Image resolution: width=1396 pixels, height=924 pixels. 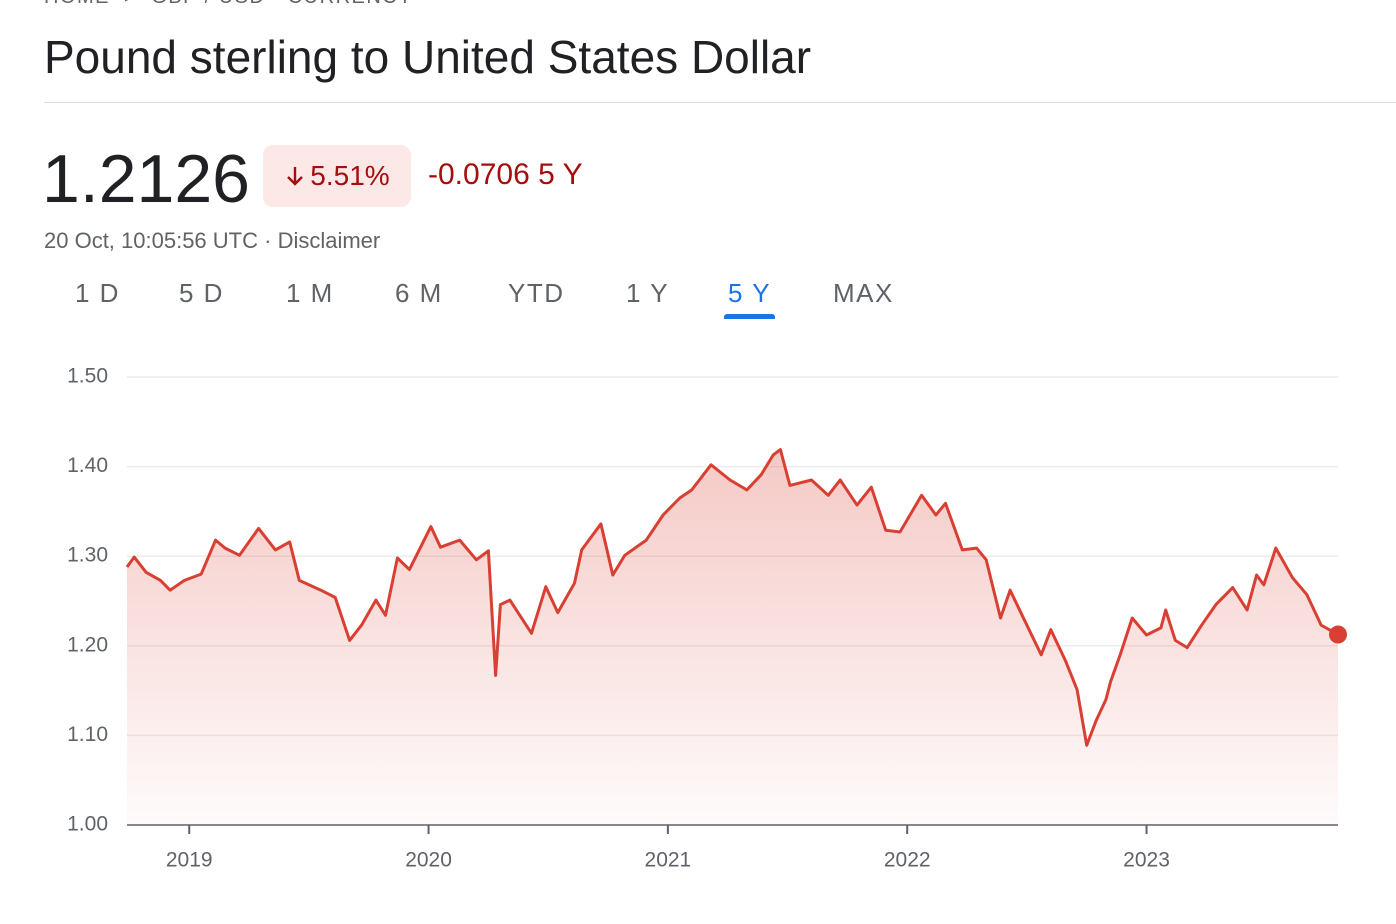 What do you see at coordinates (87, 555) in the screenshot?
I see `y-tick-label: 1.30` at bounding box center [87, 555].